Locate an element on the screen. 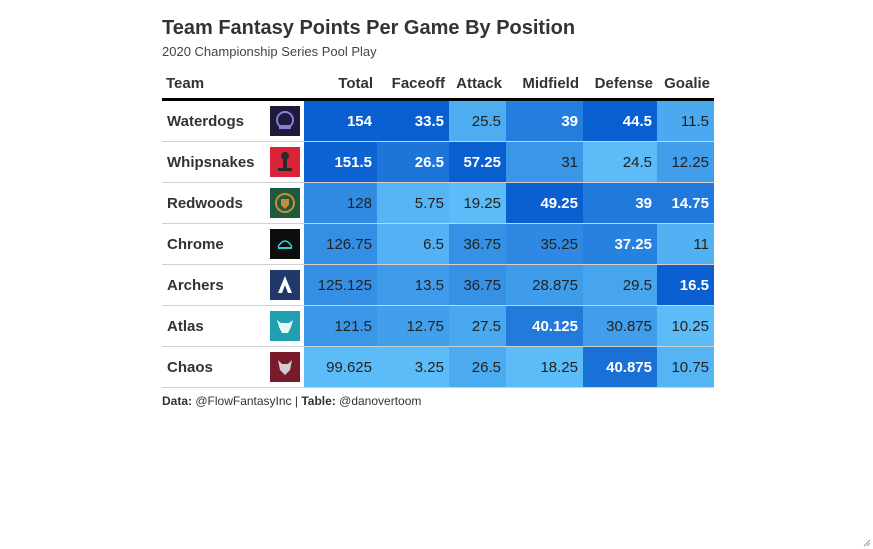  cell-midfield: 49.25 is located at coordinates (544, 203).